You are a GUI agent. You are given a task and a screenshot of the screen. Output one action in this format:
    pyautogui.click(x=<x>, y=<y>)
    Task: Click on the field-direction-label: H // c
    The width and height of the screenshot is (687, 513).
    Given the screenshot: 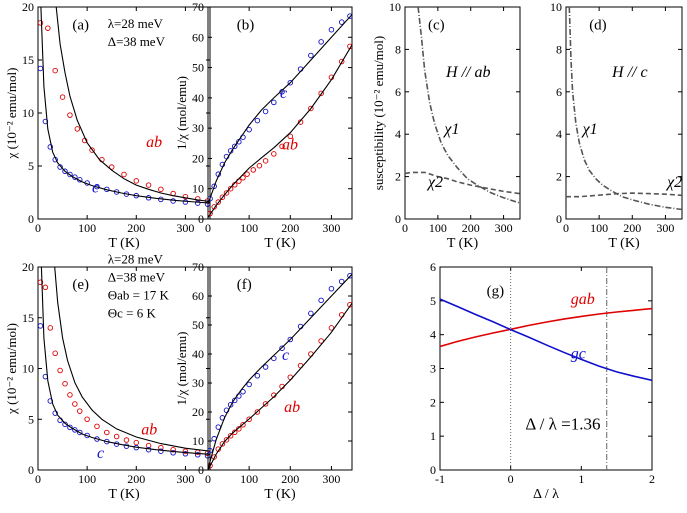 What is the action you would take?
    pyautogui.click(x=629, y=72)
    